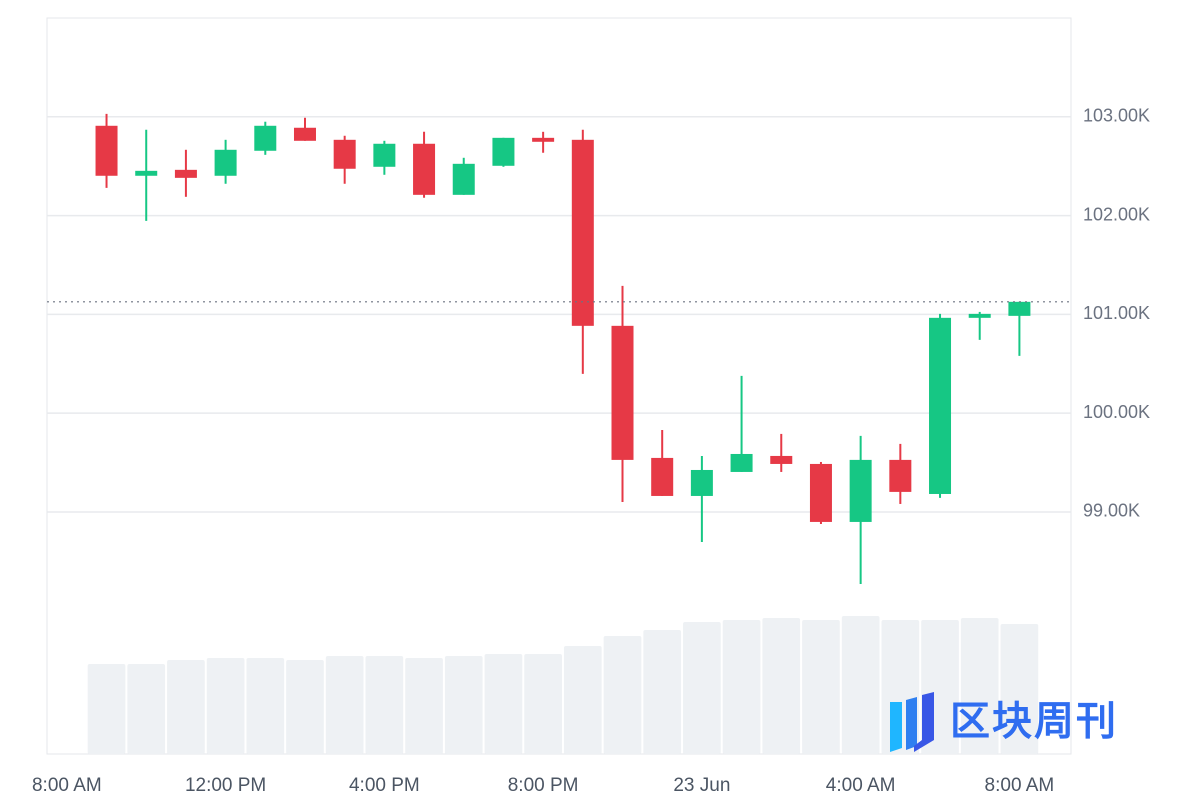 This screenshot has height=800, width=1200. Describe the element at coordinates (1116, 116) in the screenshot. I see `y-tick-label: 103.00K` at that location.